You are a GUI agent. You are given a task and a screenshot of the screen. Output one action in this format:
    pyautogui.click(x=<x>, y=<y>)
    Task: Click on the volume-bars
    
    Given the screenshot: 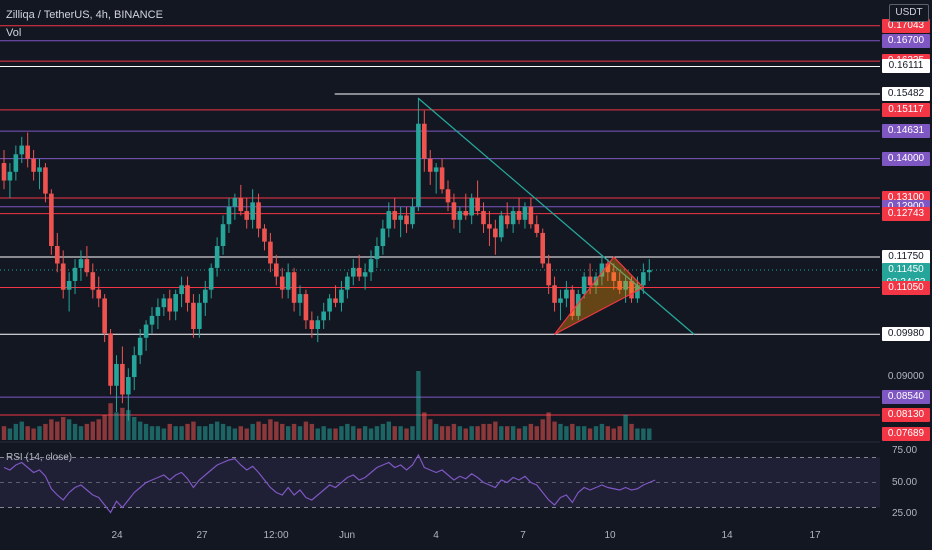 What is the action you would take?
    pyautogui.click(x=326, y=405)
    